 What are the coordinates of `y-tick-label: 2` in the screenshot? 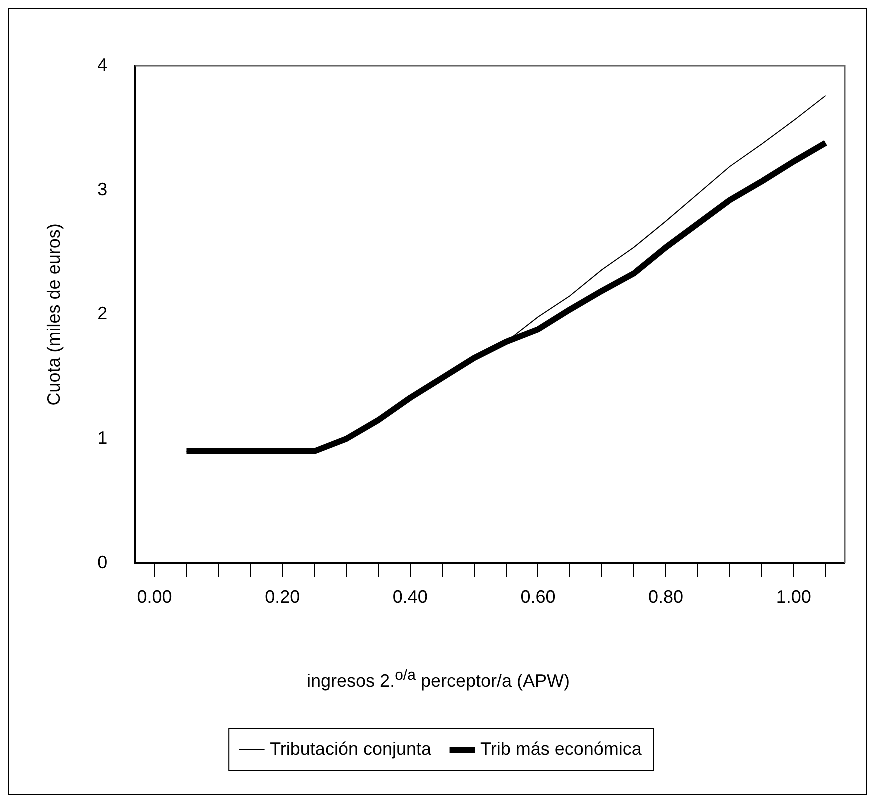 It's located at (103, 314).